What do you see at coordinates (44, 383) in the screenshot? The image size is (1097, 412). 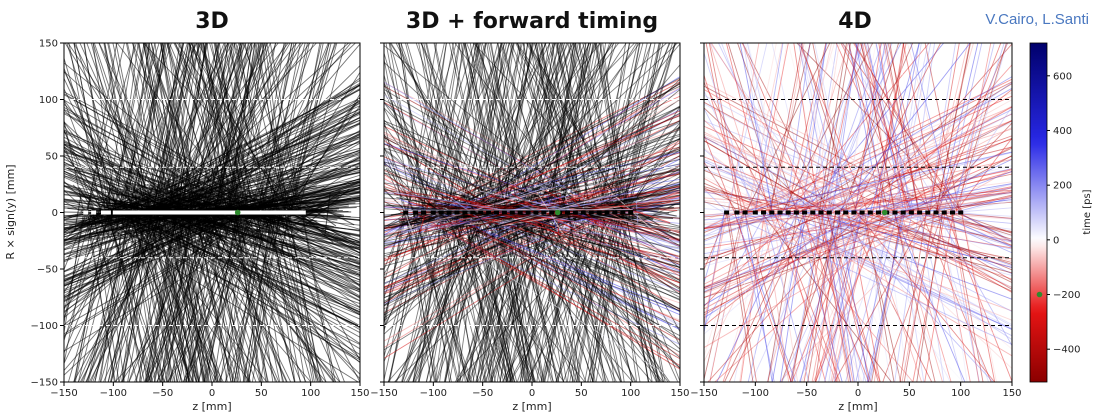 I see `y-tick-label: −150` at bounding box center [44, 383].